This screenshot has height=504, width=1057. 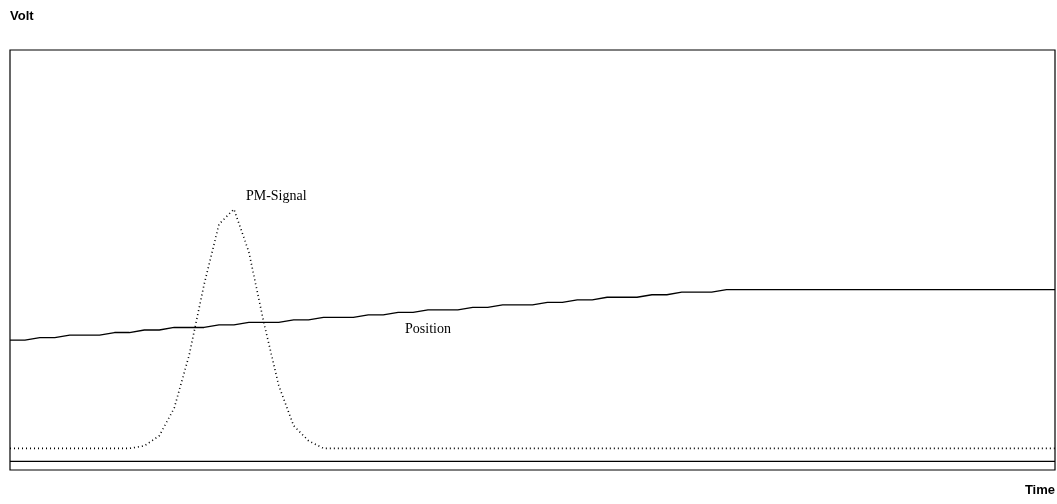 What do you see at coordinates (1039, 490) in the screenshot?
I see `x-axis-title: Time` at bounding box center [1039, 490].